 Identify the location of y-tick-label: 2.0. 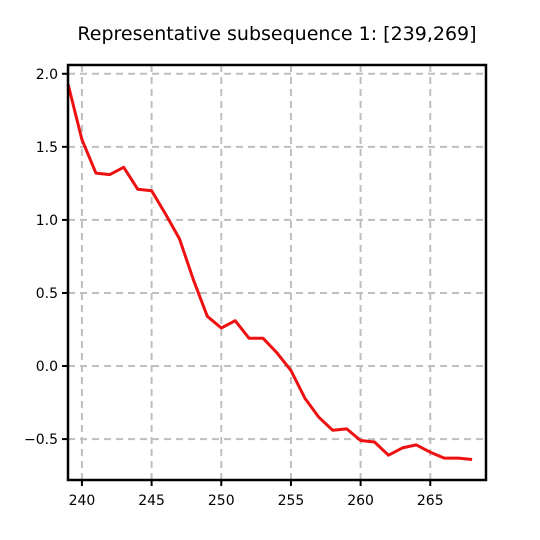
(47, 75).